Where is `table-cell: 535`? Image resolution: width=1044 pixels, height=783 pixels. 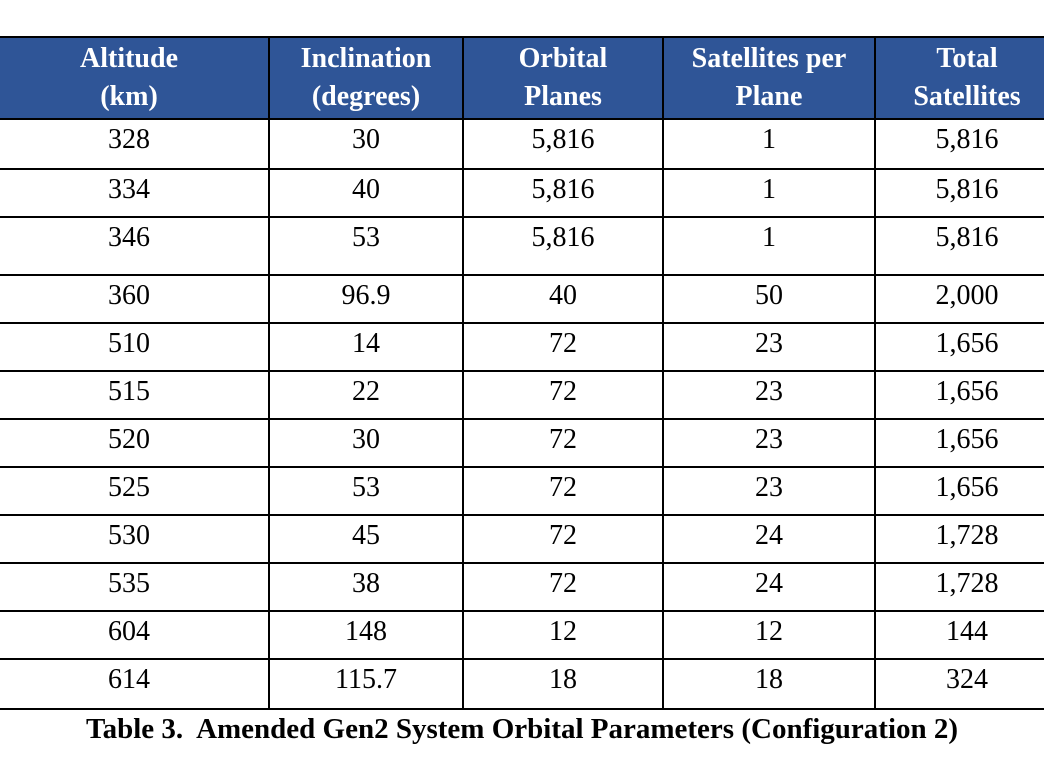
table-cell: 535 is located at coordinates (135, 587).